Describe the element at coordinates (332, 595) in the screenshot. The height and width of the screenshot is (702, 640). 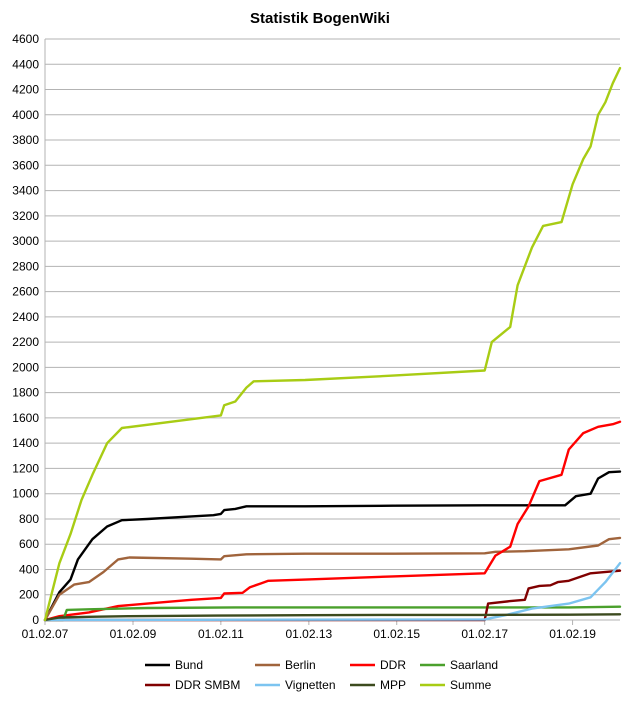
I see `series-line-ddr-smbm` at that location.